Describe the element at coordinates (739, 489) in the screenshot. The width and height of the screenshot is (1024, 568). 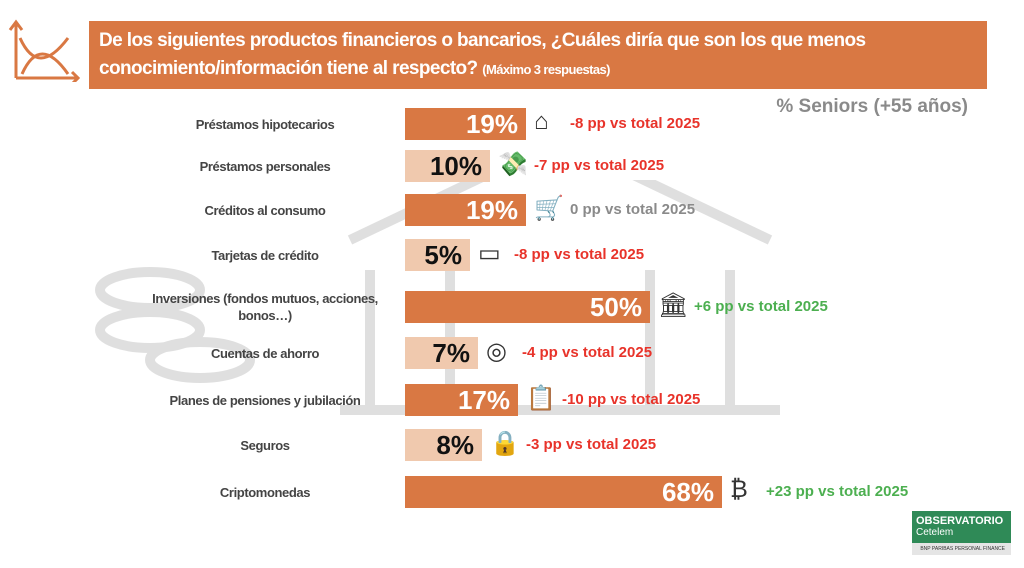
I see `bitcoin-icon: ₿` at that location.